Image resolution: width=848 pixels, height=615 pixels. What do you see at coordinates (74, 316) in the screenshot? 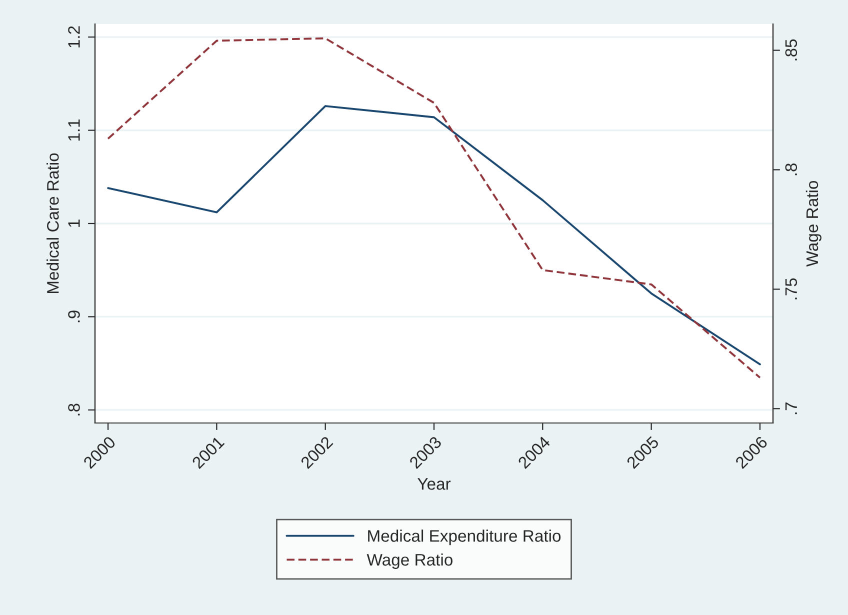
I see `y-tick-label: .9` at bounding box center [74, 316].